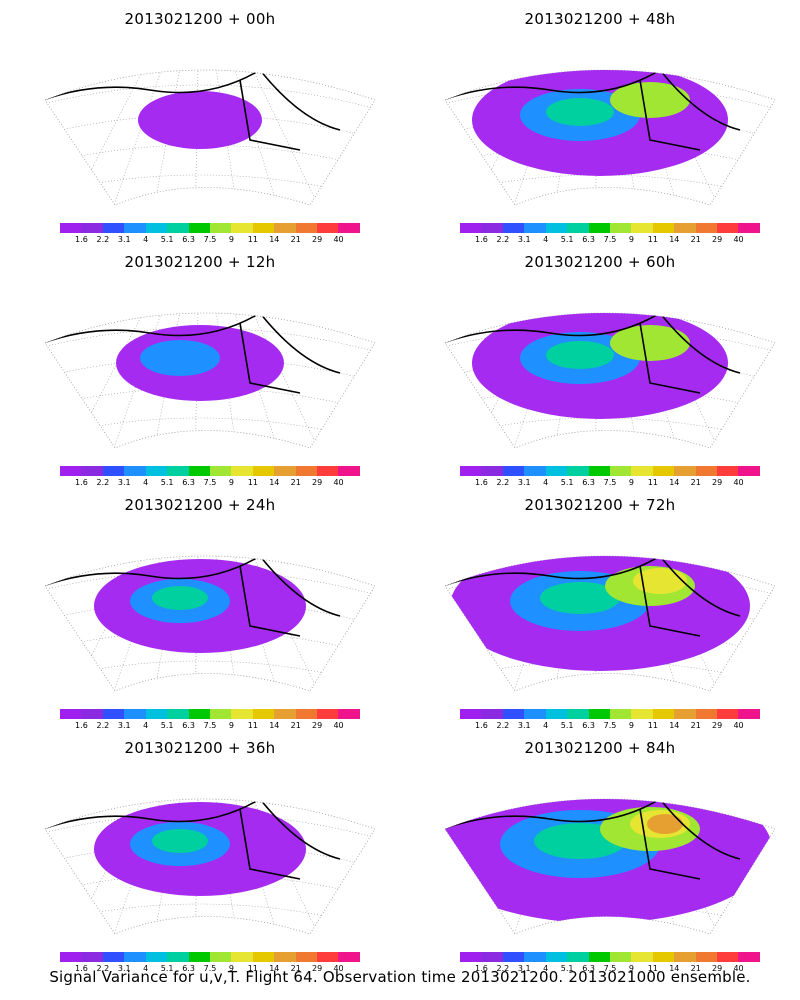  Describe the element at coordinates (252, 482) in the screenshot. I see `colorbar-tick-label: 11` at that location.